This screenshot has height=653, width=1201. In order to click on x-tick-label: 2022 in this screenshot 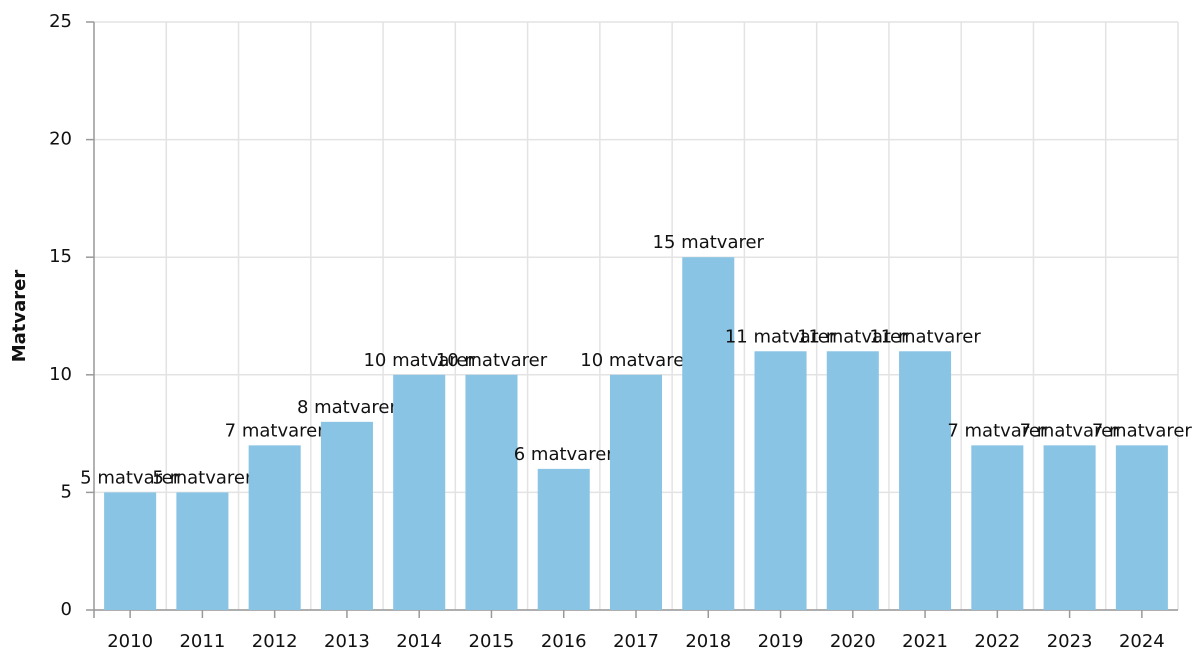, I will do `click(997, 641)`.